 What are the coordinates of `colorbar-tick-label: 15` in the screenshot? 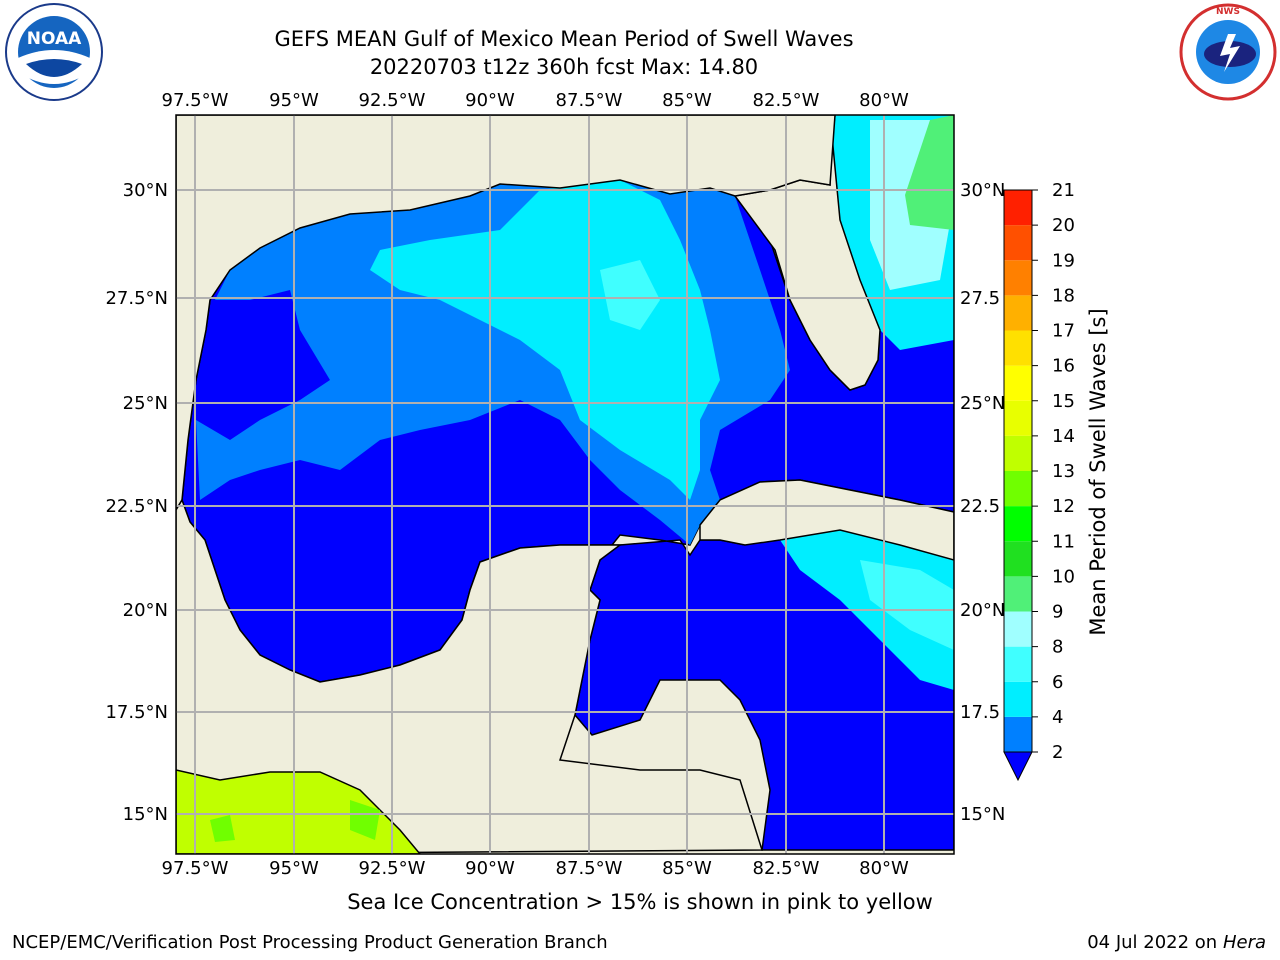 It's located at (1063, 401).